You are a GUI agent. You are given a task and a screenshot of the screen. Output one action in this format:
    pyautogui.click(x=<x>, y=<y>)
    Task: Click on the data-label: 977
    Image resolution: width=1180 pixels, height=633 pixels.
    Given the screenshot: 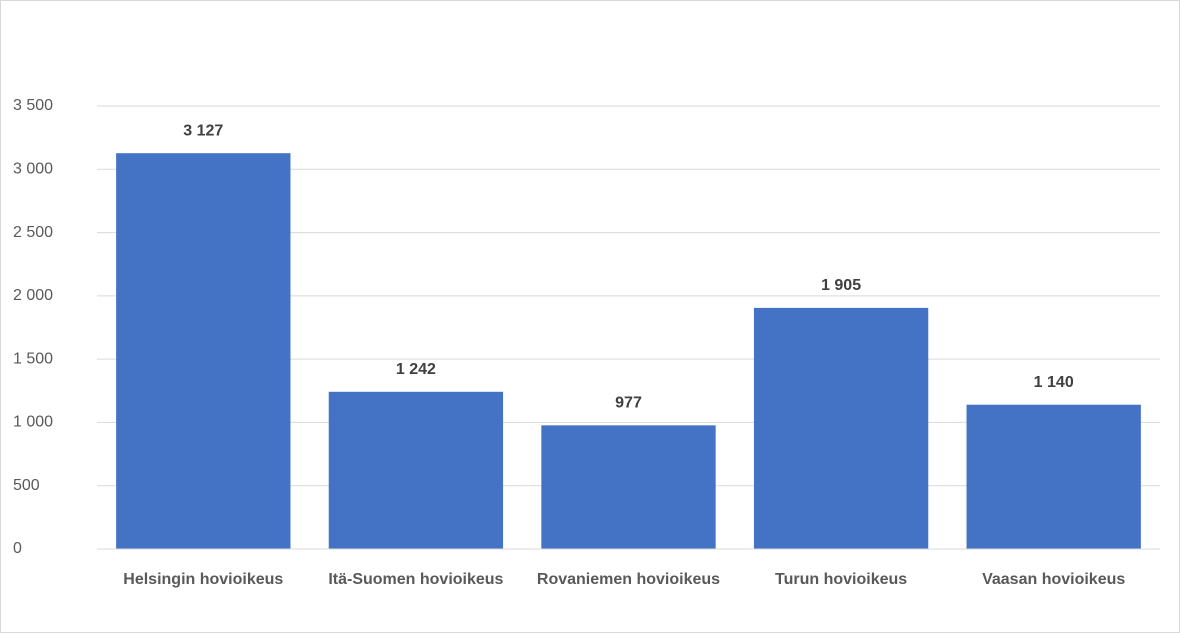 What is the action you would take?
    pyautogui.click(x=628, y=403)
    